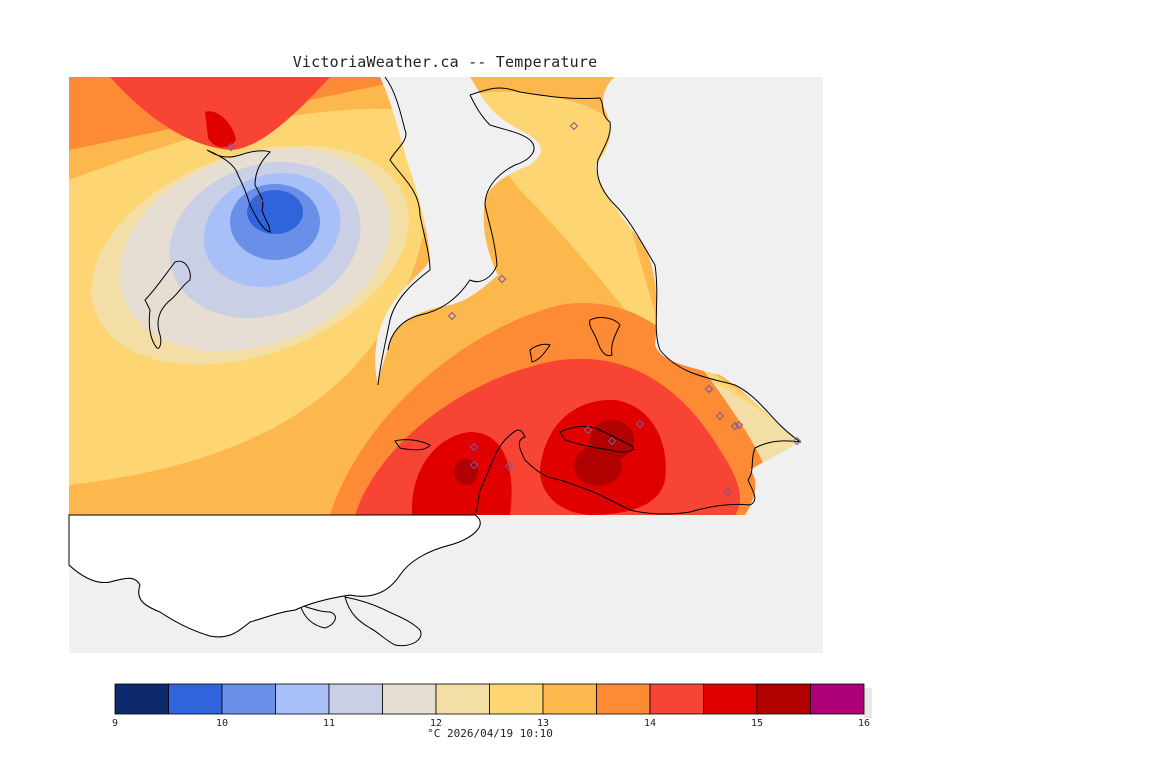 This screenshot has height=768, width=1152. I want to click on legend-tick-label: 10, so click(222, 723).